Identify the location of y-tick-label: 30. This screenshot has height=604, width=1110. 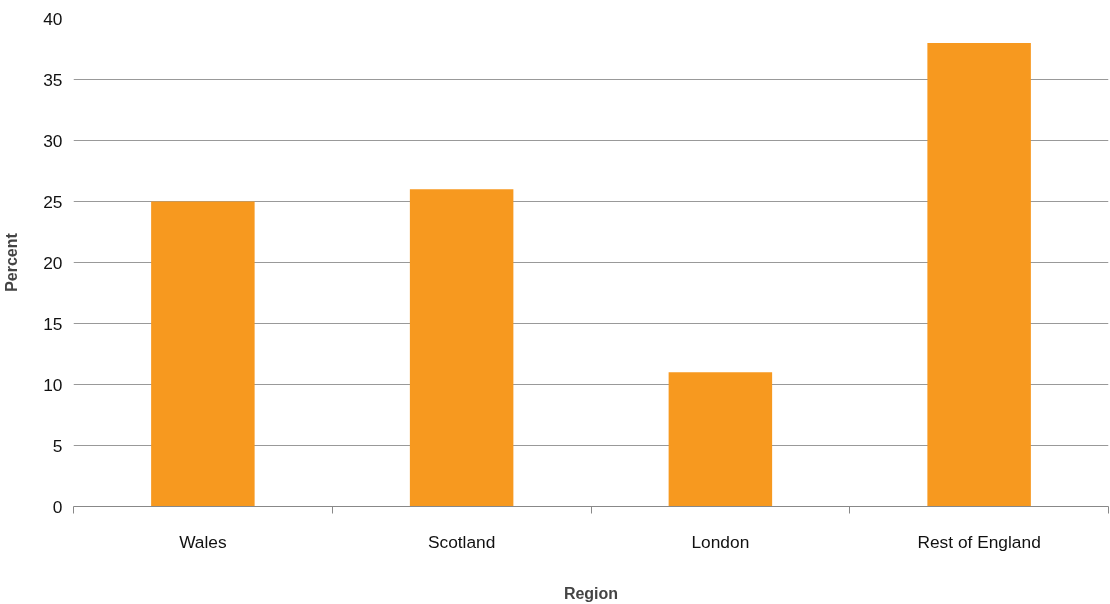
(53, 140).